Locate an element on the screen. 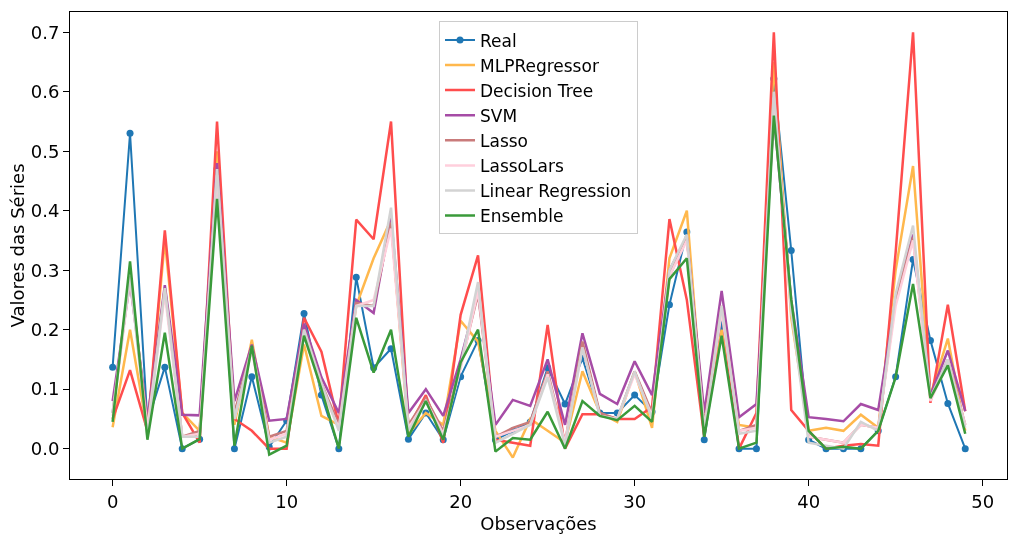 The height and width of the screenshot is (534, 1012). x-tick-label: 0 is located at coordinates (112, 501).